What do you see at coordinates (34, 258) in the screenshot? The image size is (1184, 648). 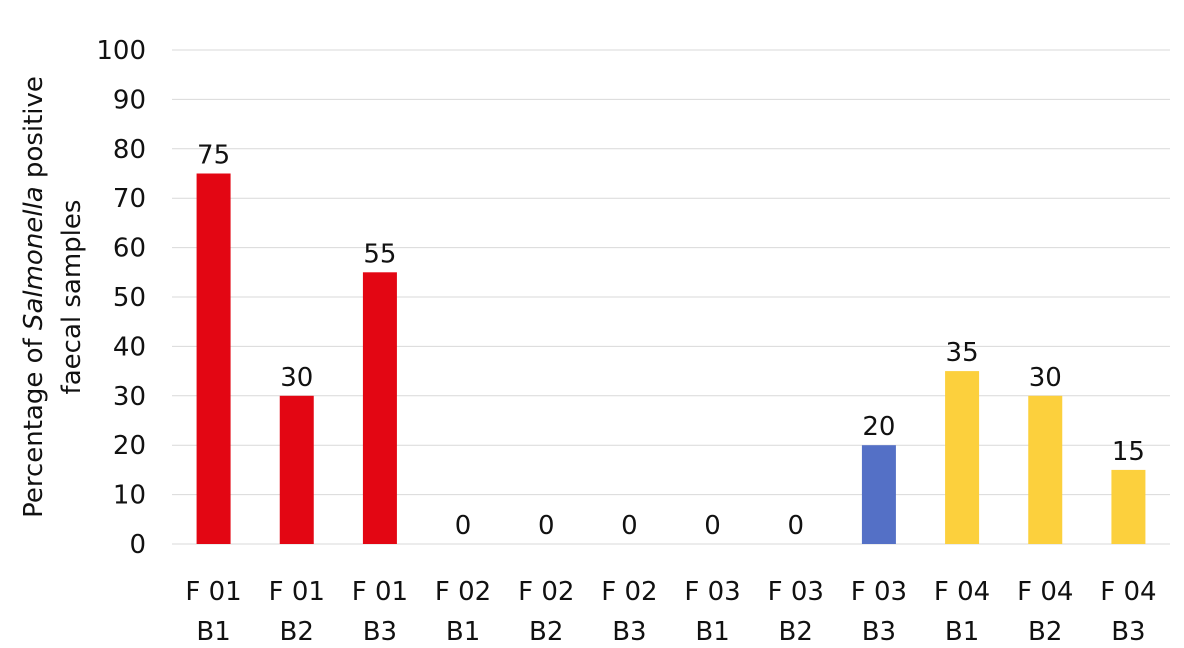 I see `y-axis-title-italic: Salmonella` at bounding box center [34, 258].